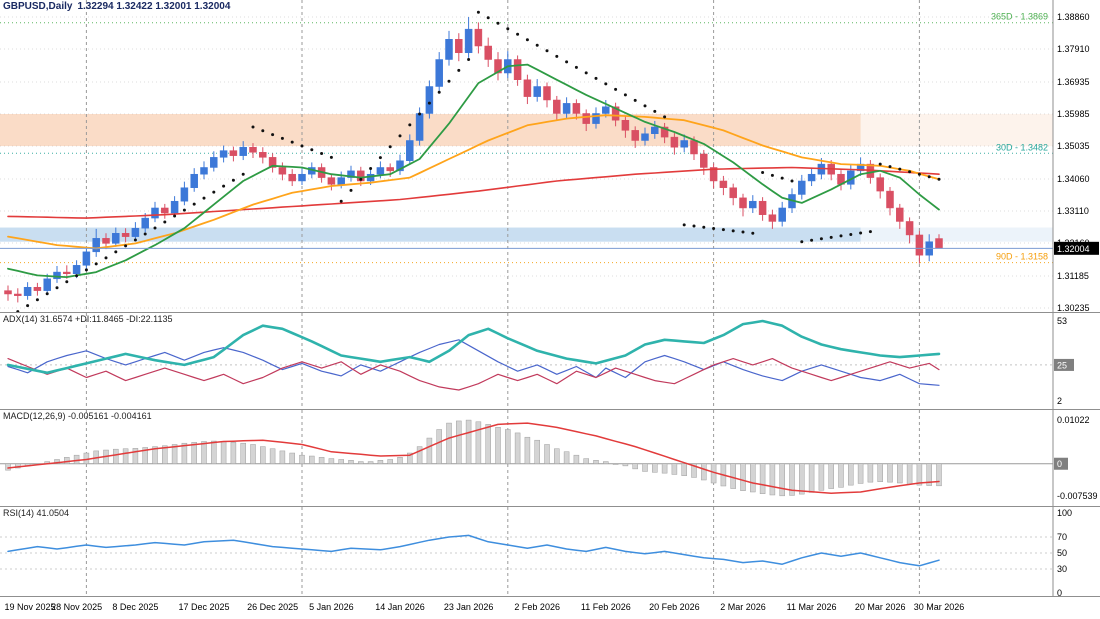 The width and height of the screenshot is (1100, 619). Describe the element at coordinates (135, 607) in the screenshot. I see `svg-text: 8 Dec 2025` at that location.